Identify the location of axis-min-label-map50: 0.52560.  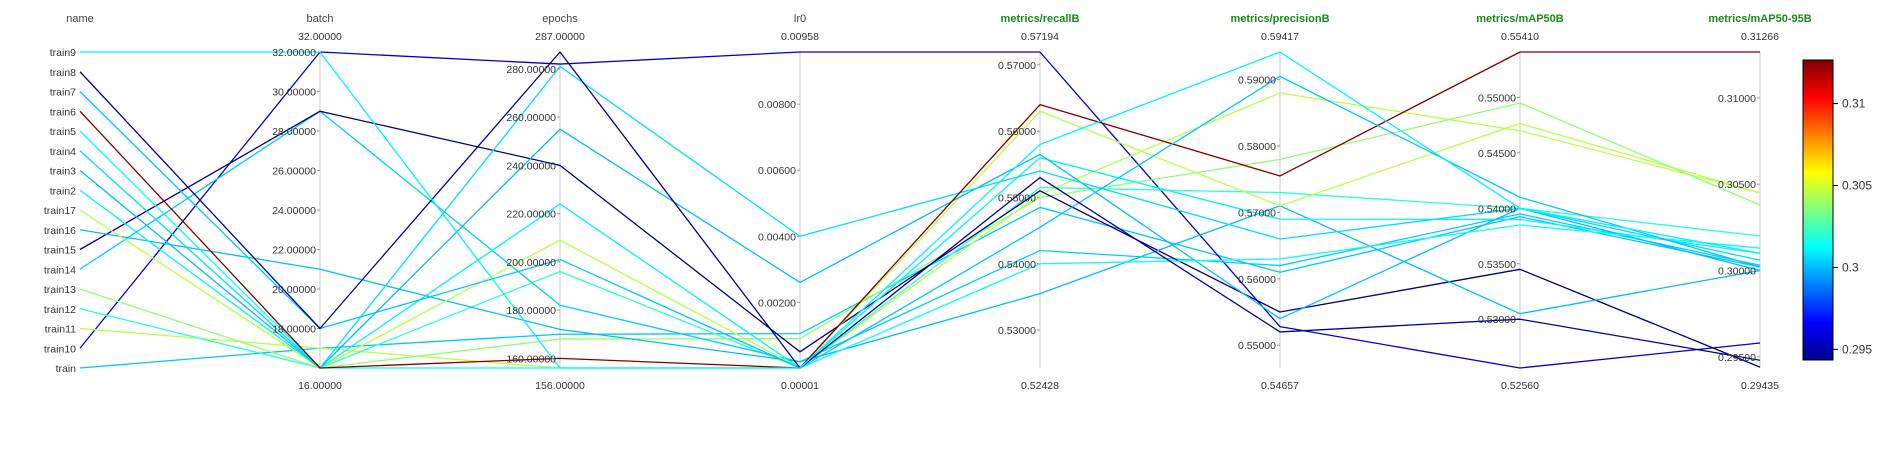
(1520, 386).